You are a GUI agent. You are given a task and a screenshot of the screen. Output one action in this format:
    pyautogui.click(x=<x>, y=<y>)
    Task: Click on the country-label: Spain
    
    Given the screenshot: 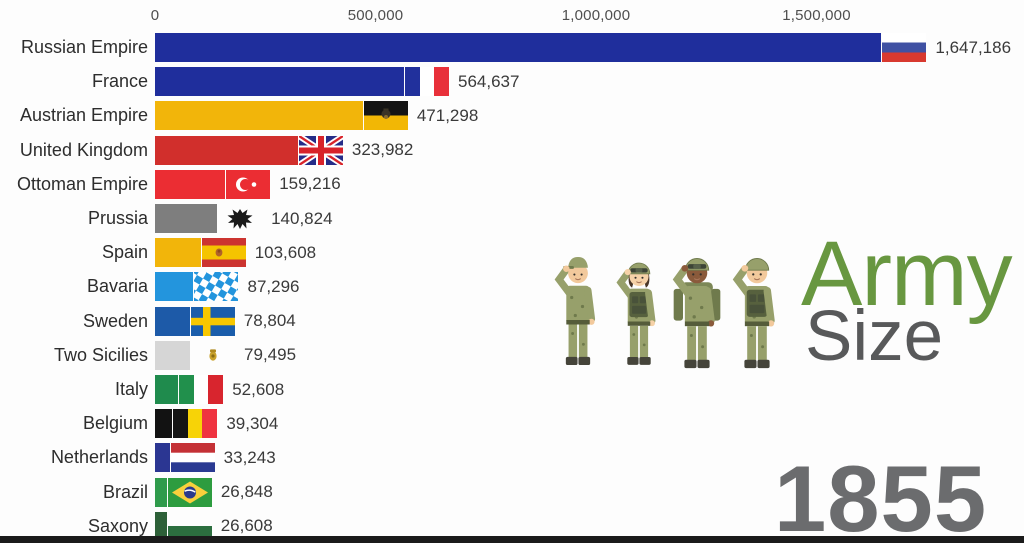 What is the action you would take?
    pyautogui.click(x=124, y=252)
    